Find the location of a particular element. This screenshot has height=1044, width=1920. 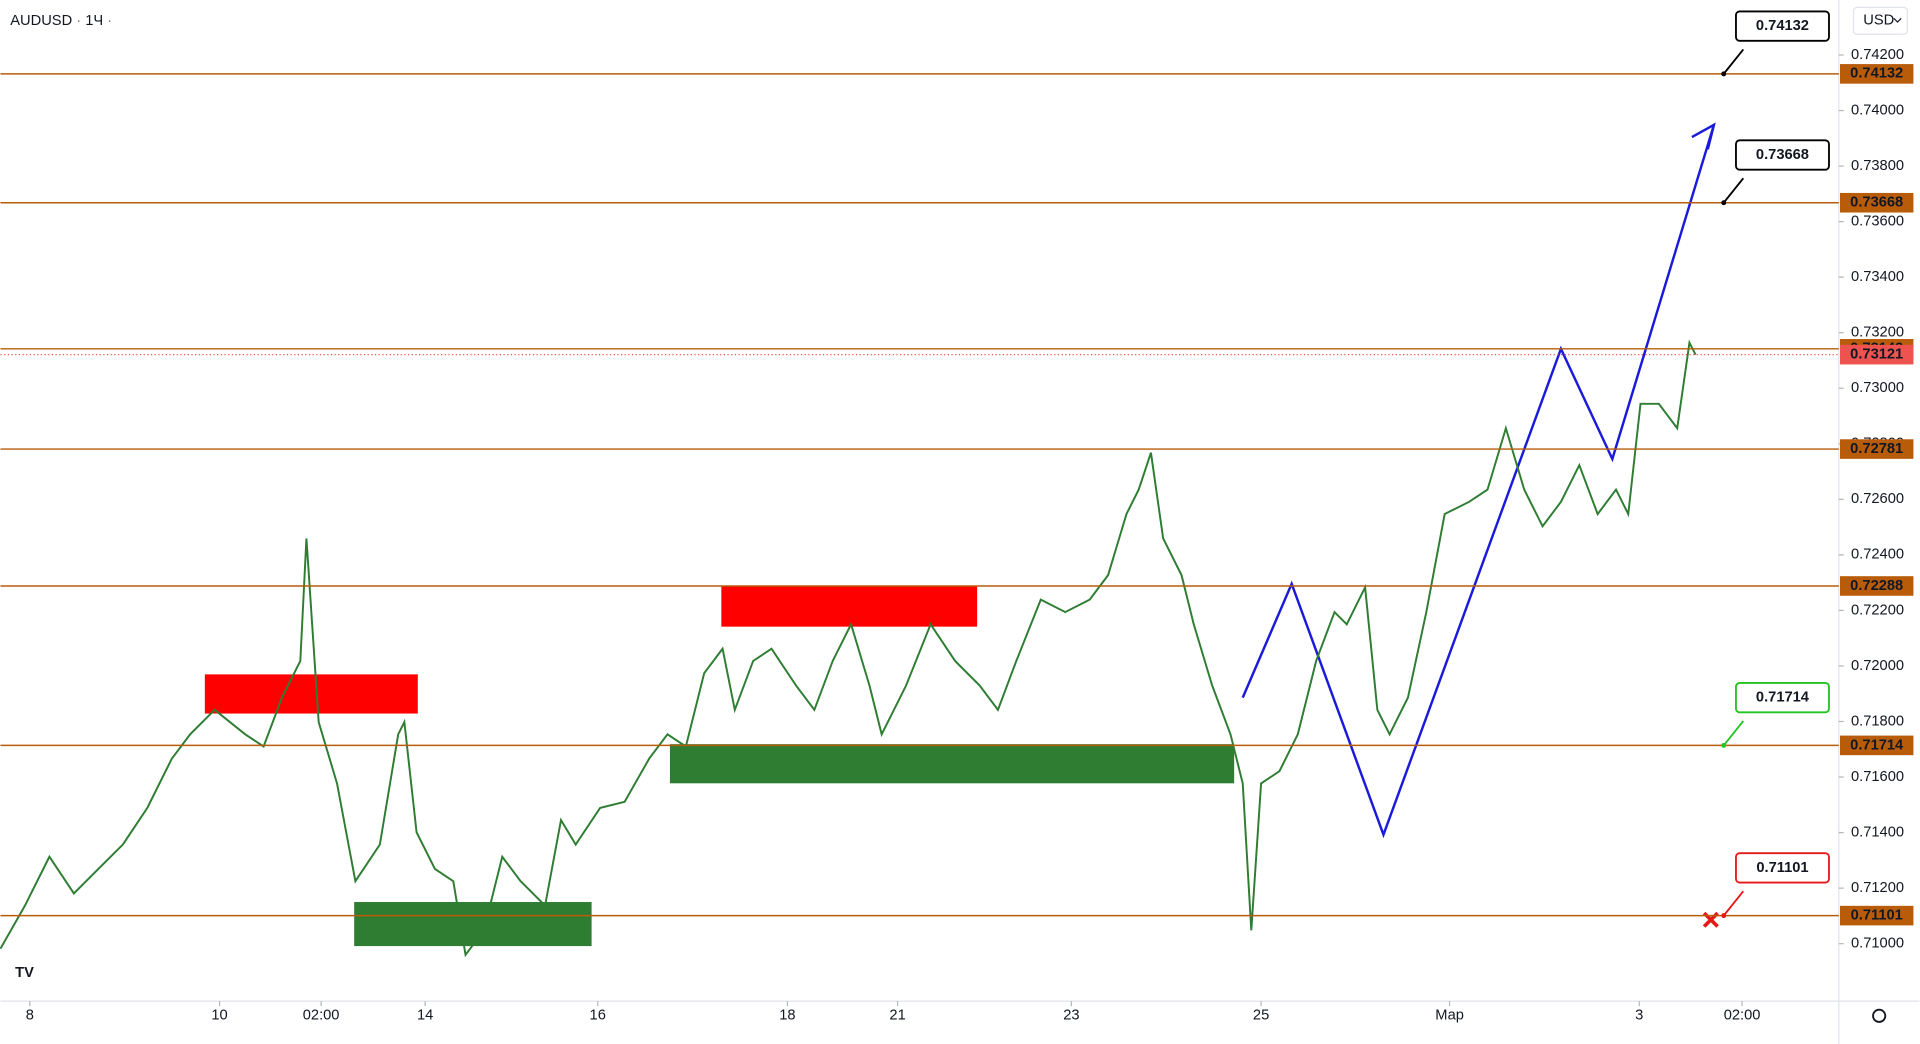

callout-label: 0.71101 is located at coordinates (1782, 868).